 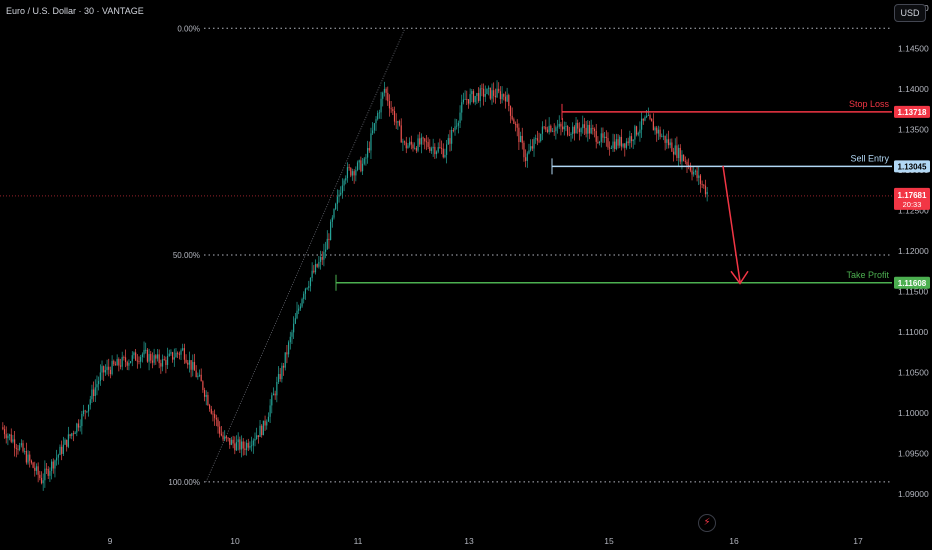 What do you see at coordinates (739, 277) in the screenshot?
I see `projection-arrow-head` at bounding box center [739, 277].